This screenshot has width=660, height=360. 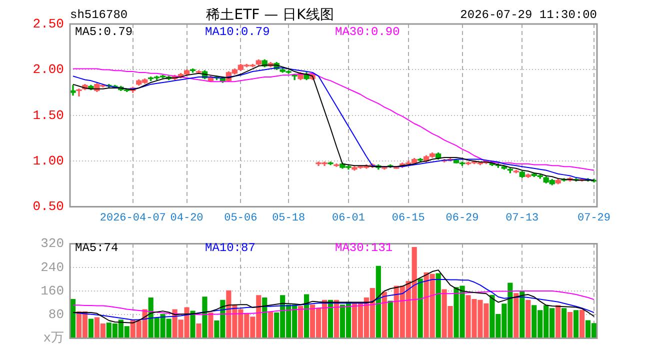 What do you see at coordinates (462, 218) in the screenshot?
I see `x-tick-label: 06-29` at bounding box center [462, 218].